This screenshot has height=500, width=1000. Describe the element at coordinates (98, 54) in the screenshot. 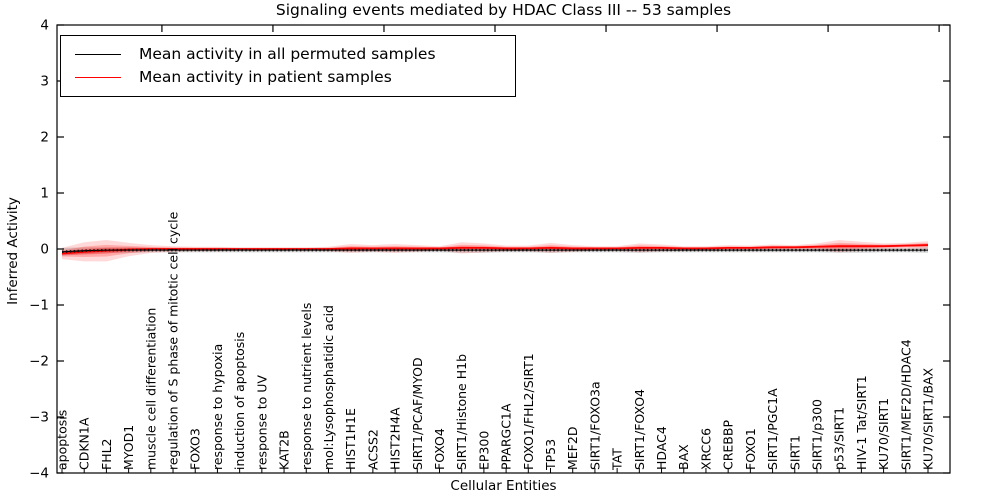

I see `legend-line-sample-black` at that location.